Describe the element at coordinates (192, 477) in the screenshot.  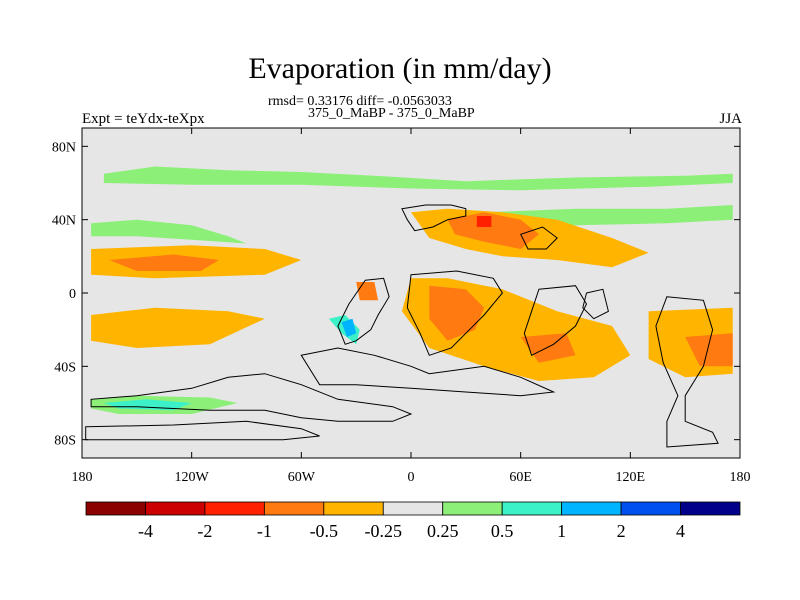
I see `x-tick-label: 120W` at that location.